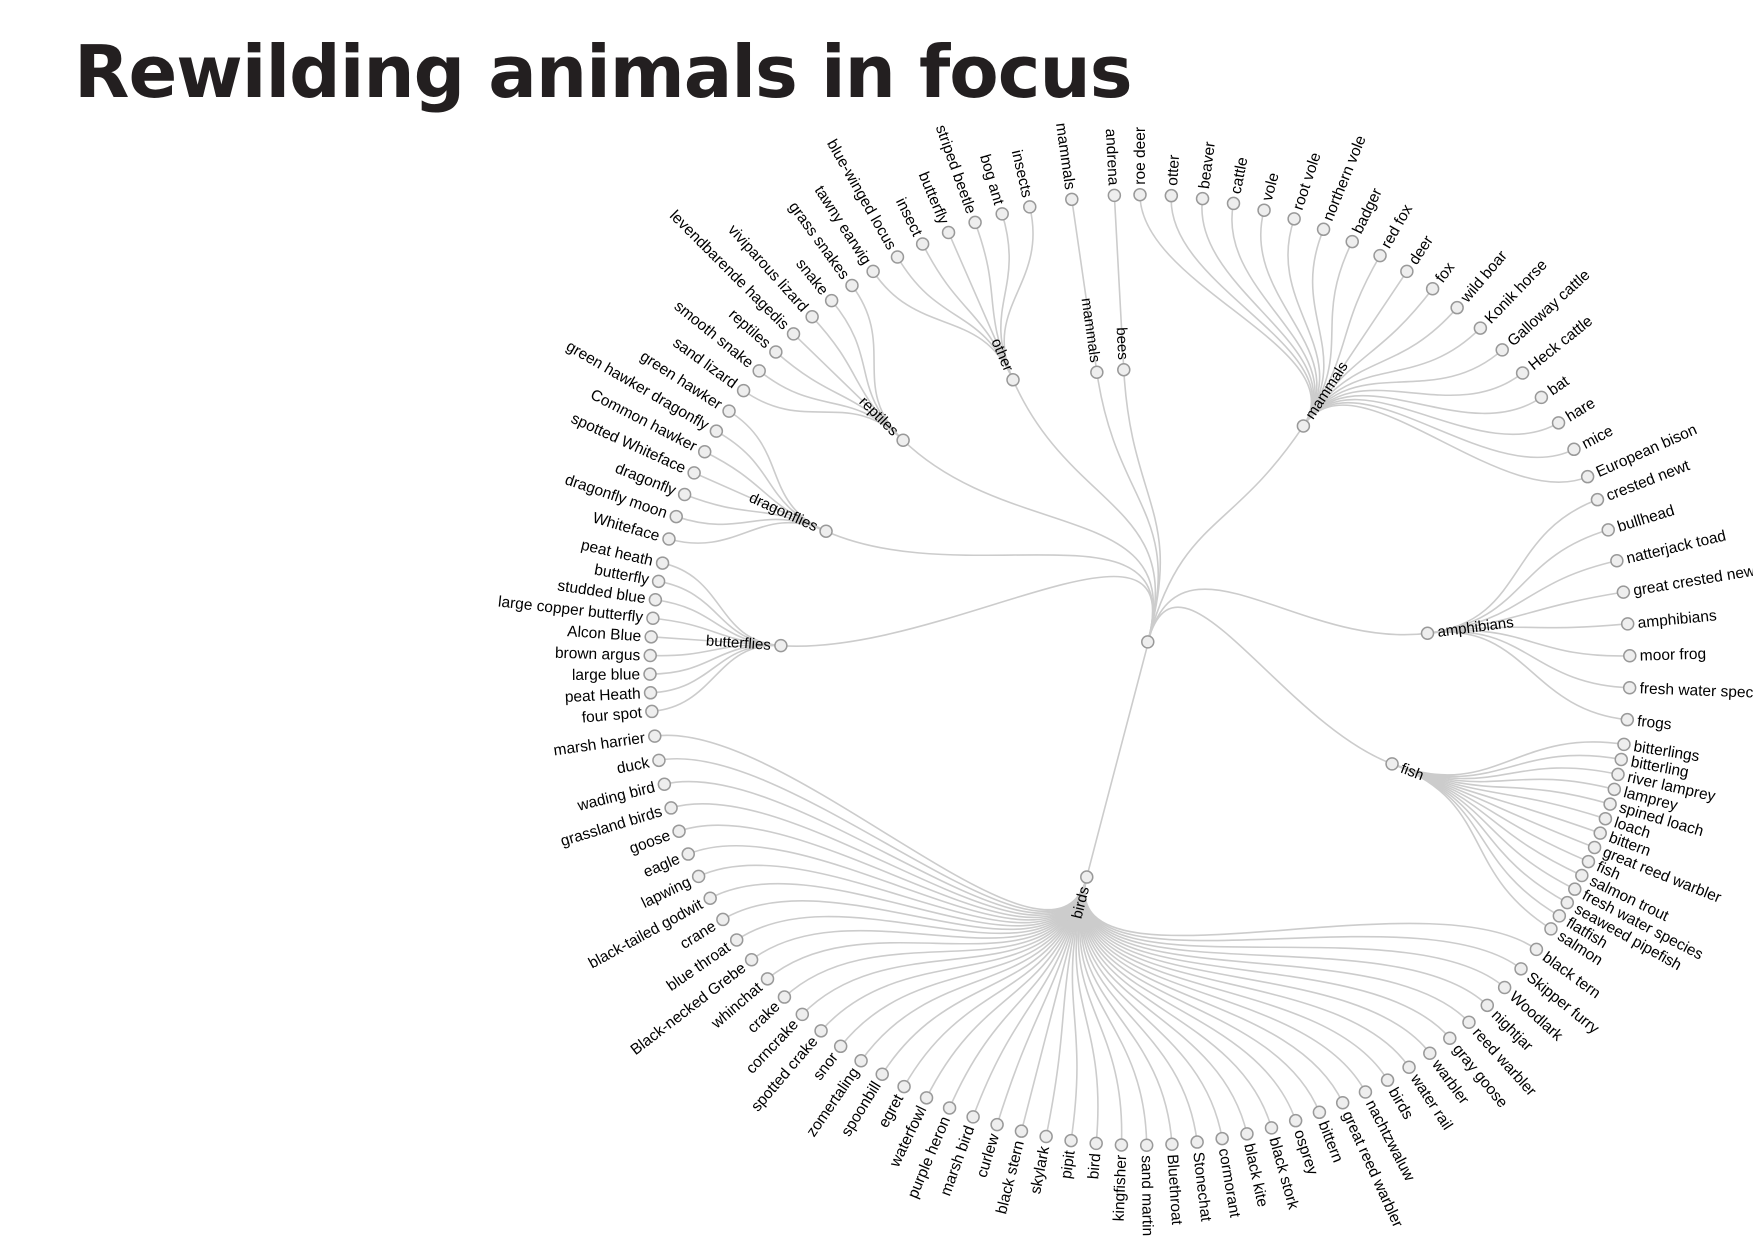  Describe the element at coordinates (1303, 426) in the screenshot. I see `group-node-0-marker` at that location.